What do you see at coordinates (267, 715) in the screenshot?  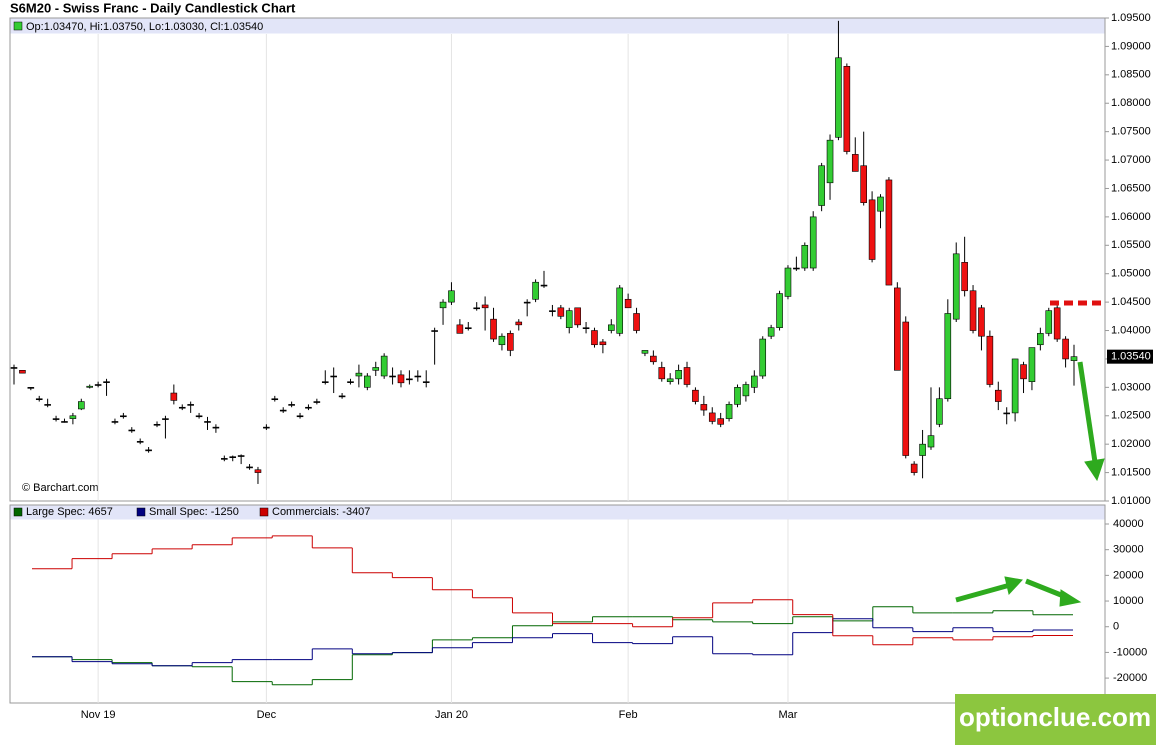 I see `x-tick-label: Dec` at bounding box center [267, 715].